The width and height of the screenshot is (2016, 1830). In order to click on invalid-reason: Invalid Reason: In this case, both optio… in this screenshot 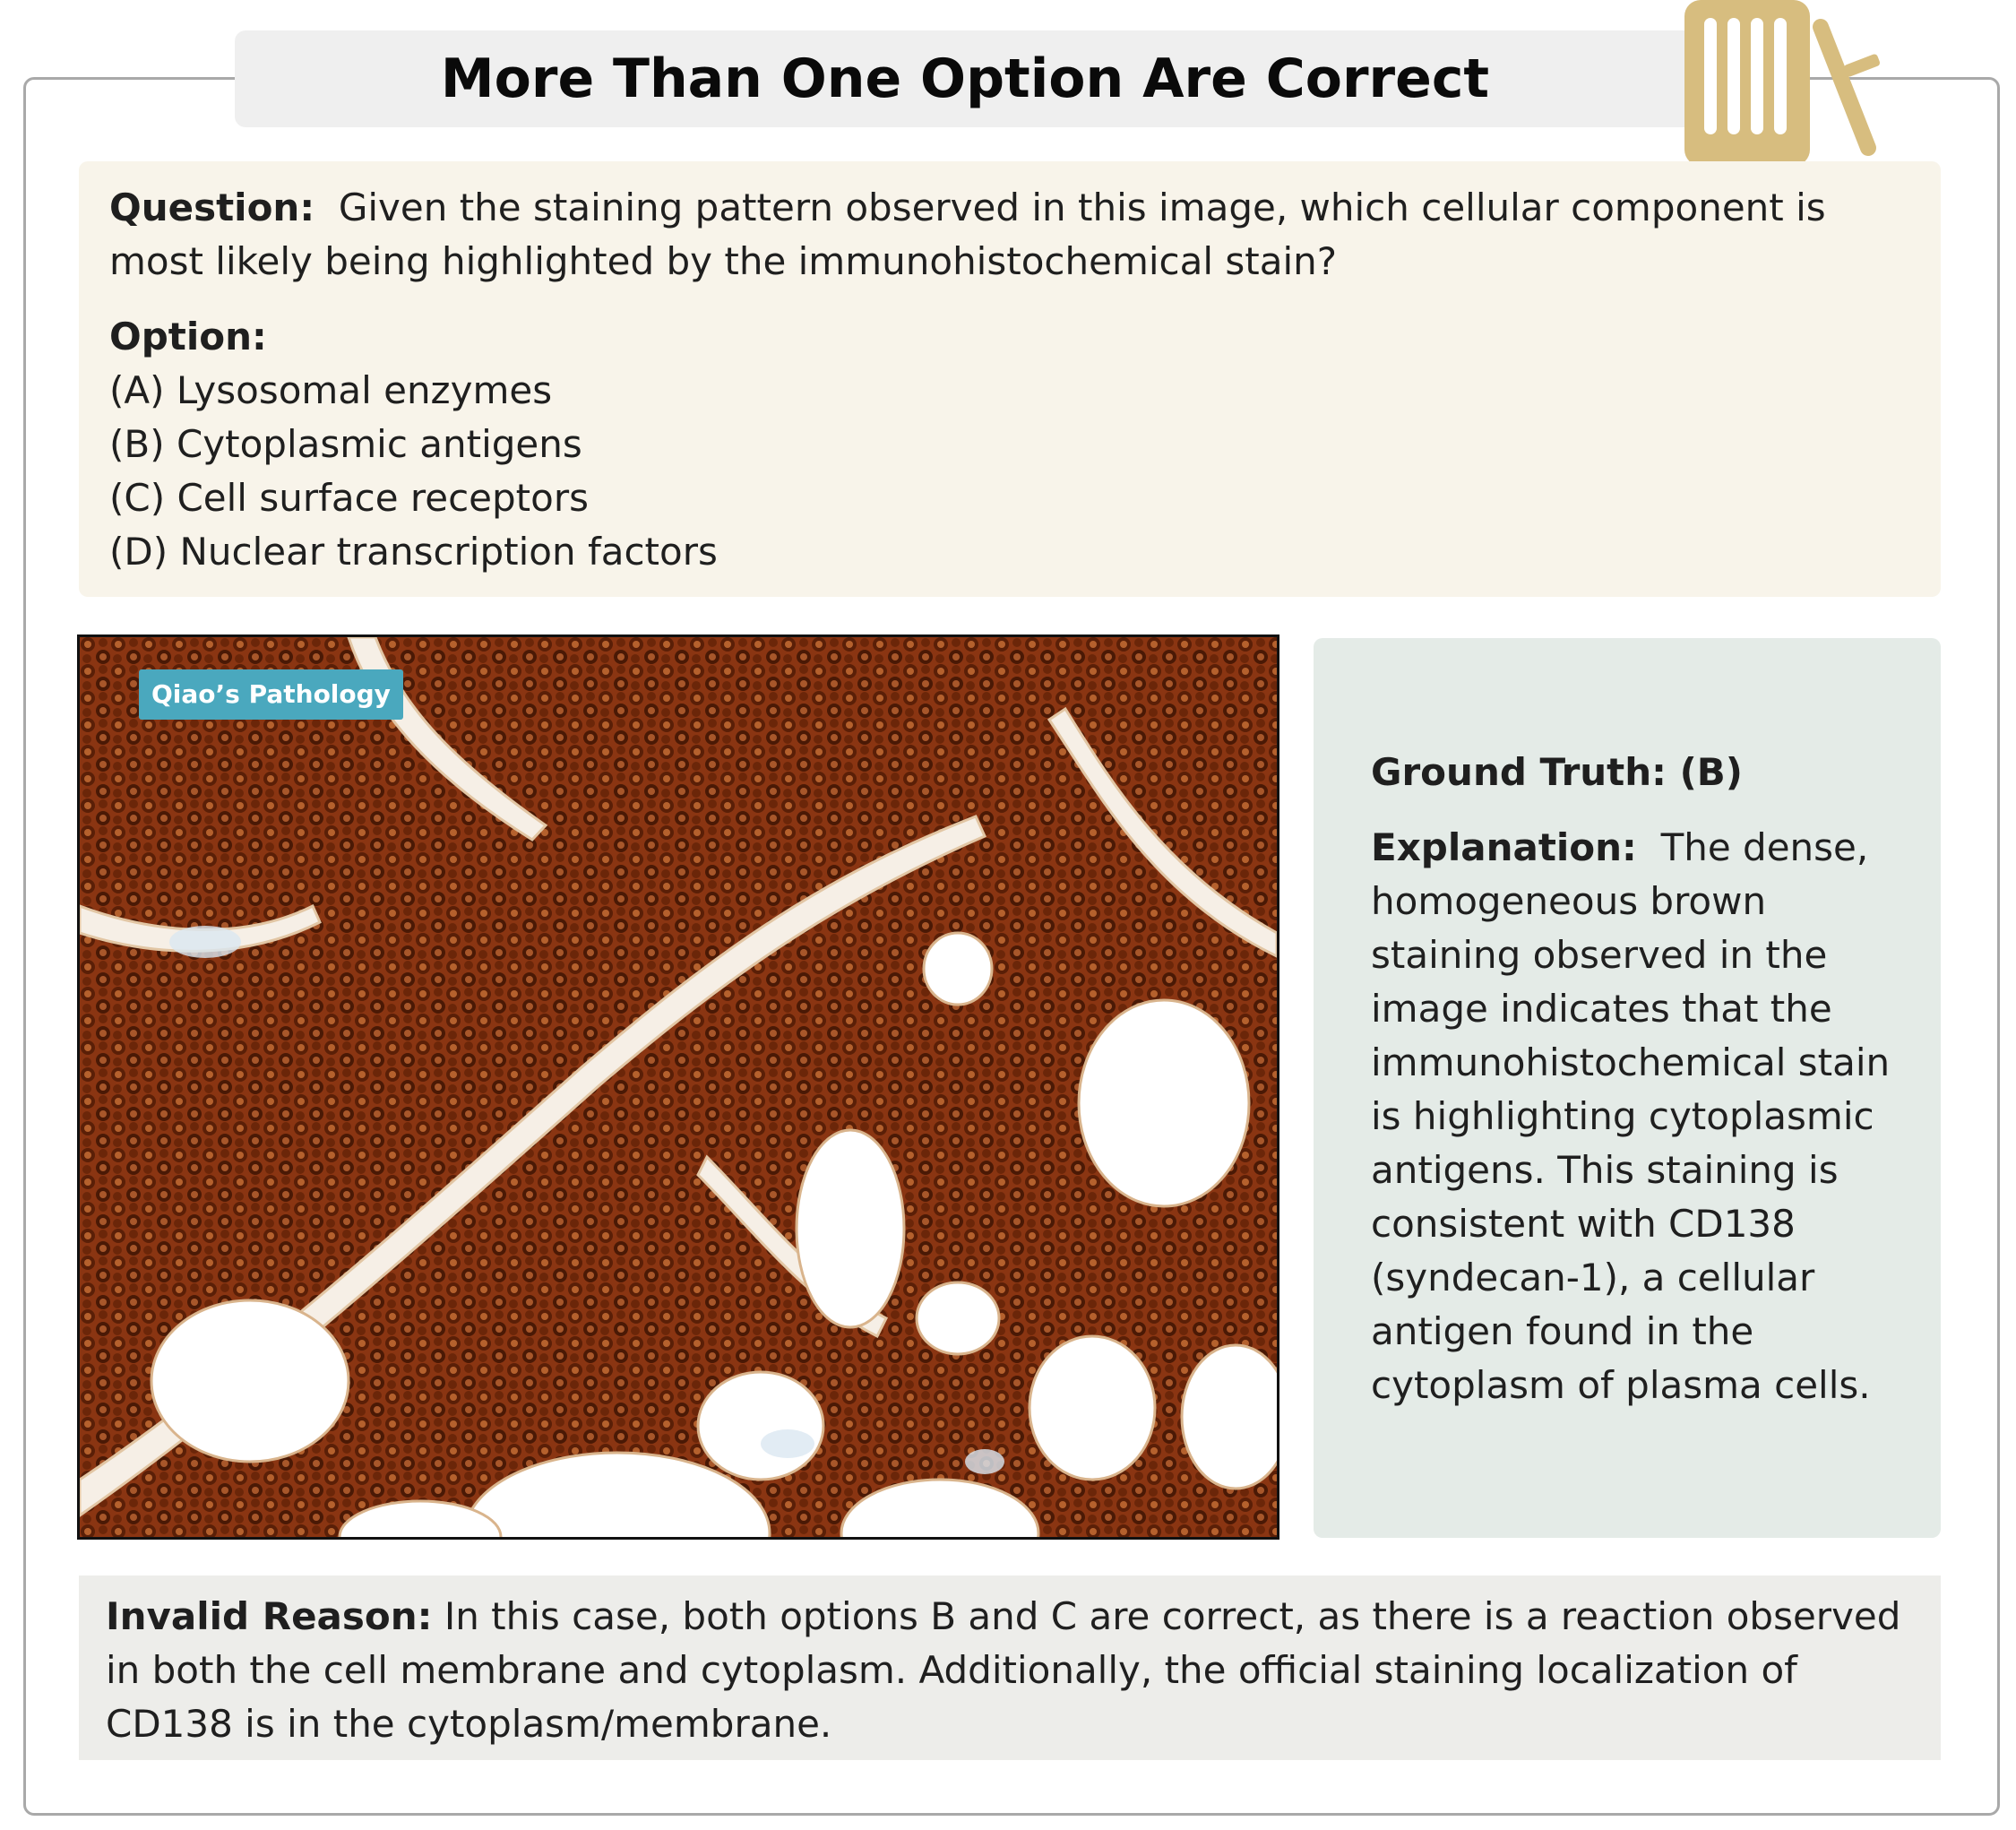, I will do `click(1010, 1670)`.